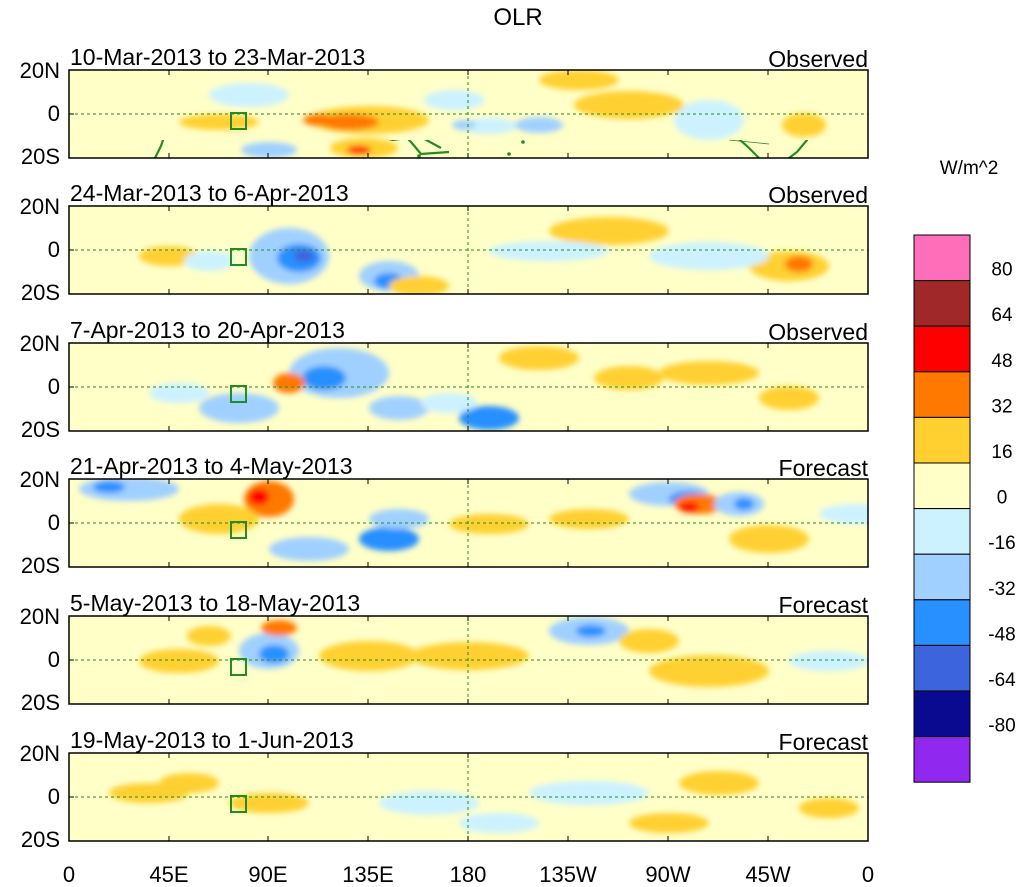  I want to click on longitude-label: 0, so click(868, 874).